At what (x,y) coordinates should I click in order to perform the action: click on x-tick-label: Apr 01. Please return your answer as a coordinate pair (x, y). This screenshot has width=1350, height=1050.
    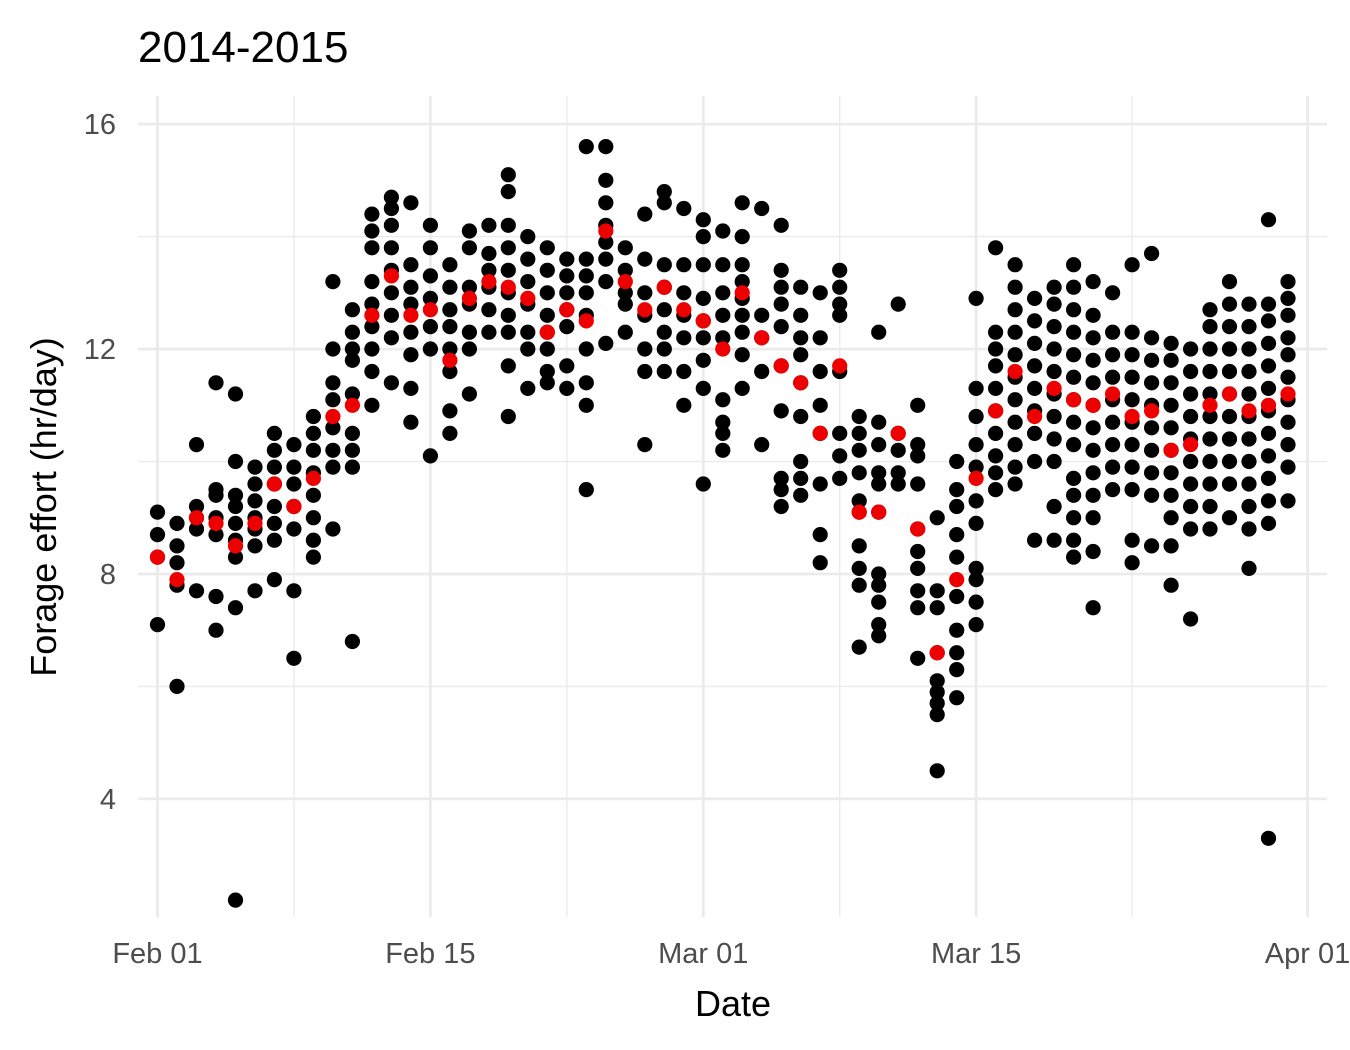
    Looking at the image, I should click on (1307, 954).